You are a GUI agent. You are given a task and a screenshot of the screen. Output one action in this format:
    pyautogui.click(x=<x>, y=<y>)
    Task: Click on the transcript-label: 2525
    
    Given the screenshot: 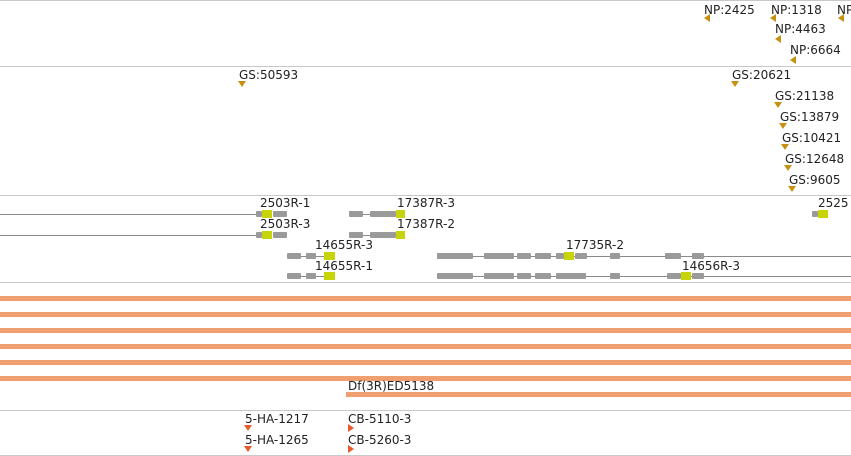 What is the action you would take?
    pyautogui.click(x=833, y=203)
    